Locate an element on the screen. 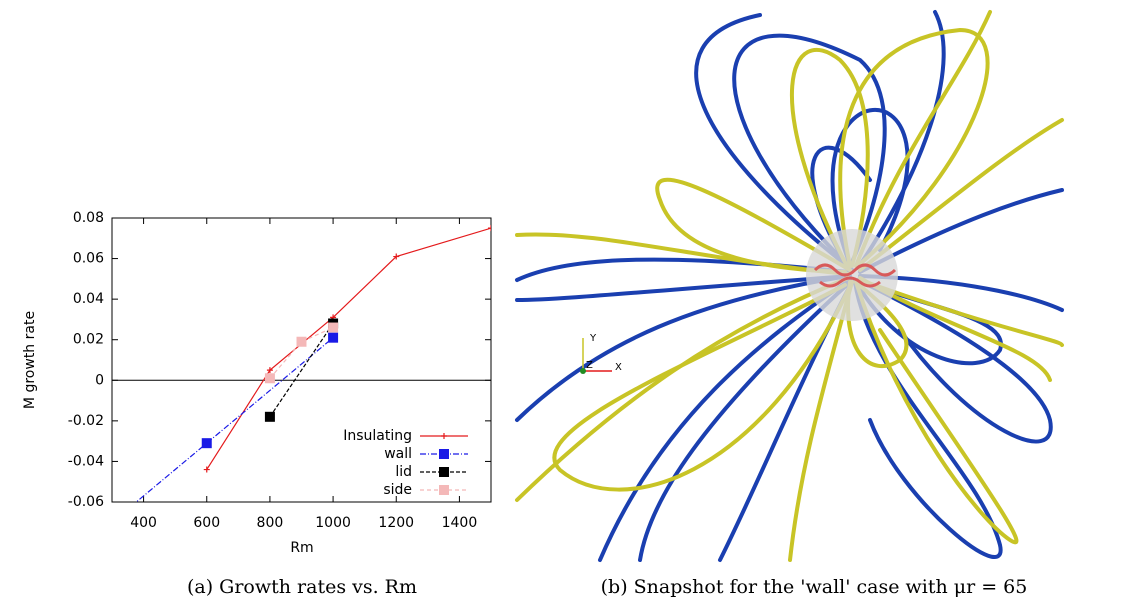  x-tick-label: 1400 is located at coordinates (460, 523).